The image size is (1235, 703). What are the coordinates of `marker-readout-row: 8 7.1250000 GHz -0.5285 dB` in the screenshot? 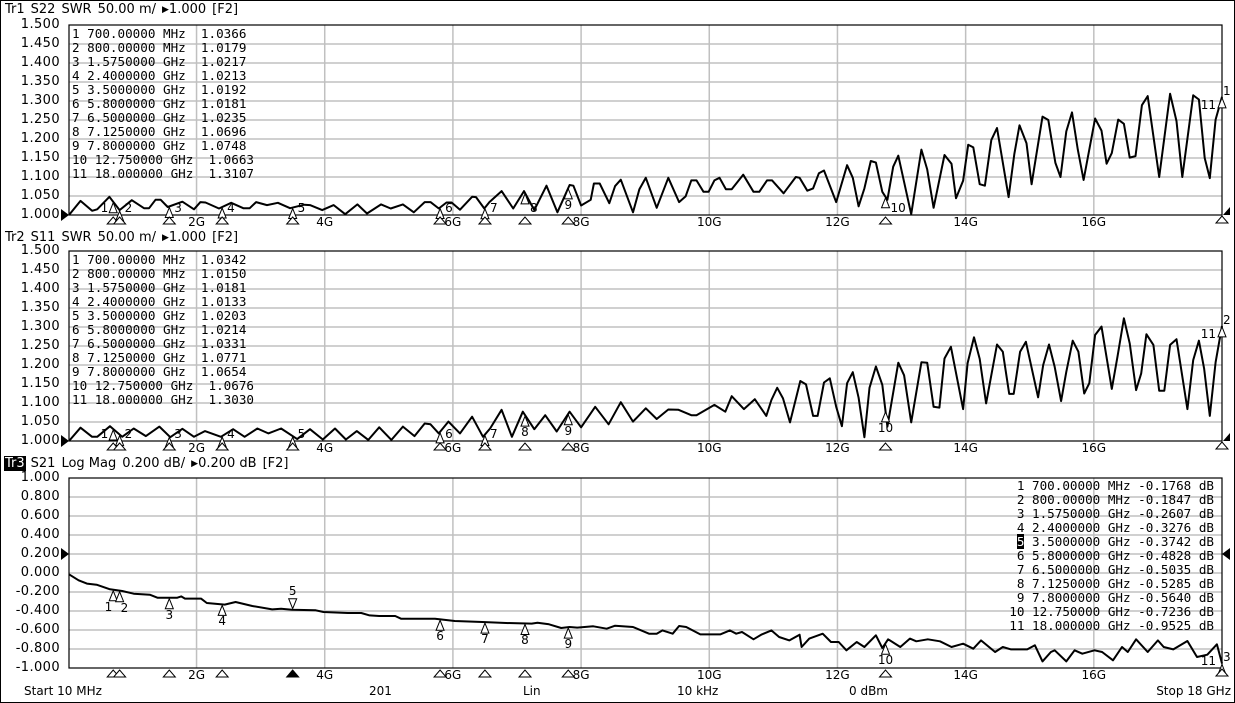 It's located at (1111, 584).